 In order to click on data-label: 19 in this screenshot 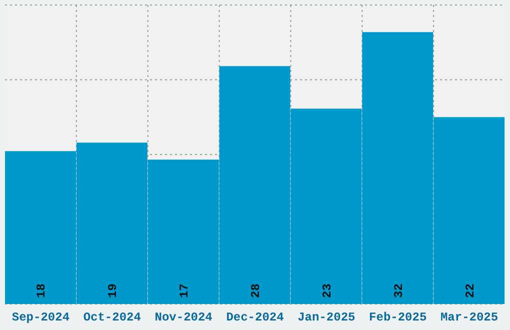, I will do `click(113, 291)`.